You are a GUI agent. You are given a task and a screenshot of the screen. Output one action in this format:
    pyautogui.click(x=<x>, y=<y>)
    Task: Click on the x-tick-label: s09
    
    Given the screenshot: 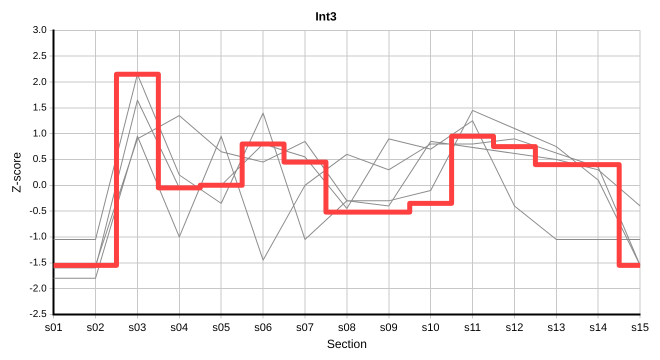 What is the action you would take?
    pyautogui.click(x=389, y=328)
    